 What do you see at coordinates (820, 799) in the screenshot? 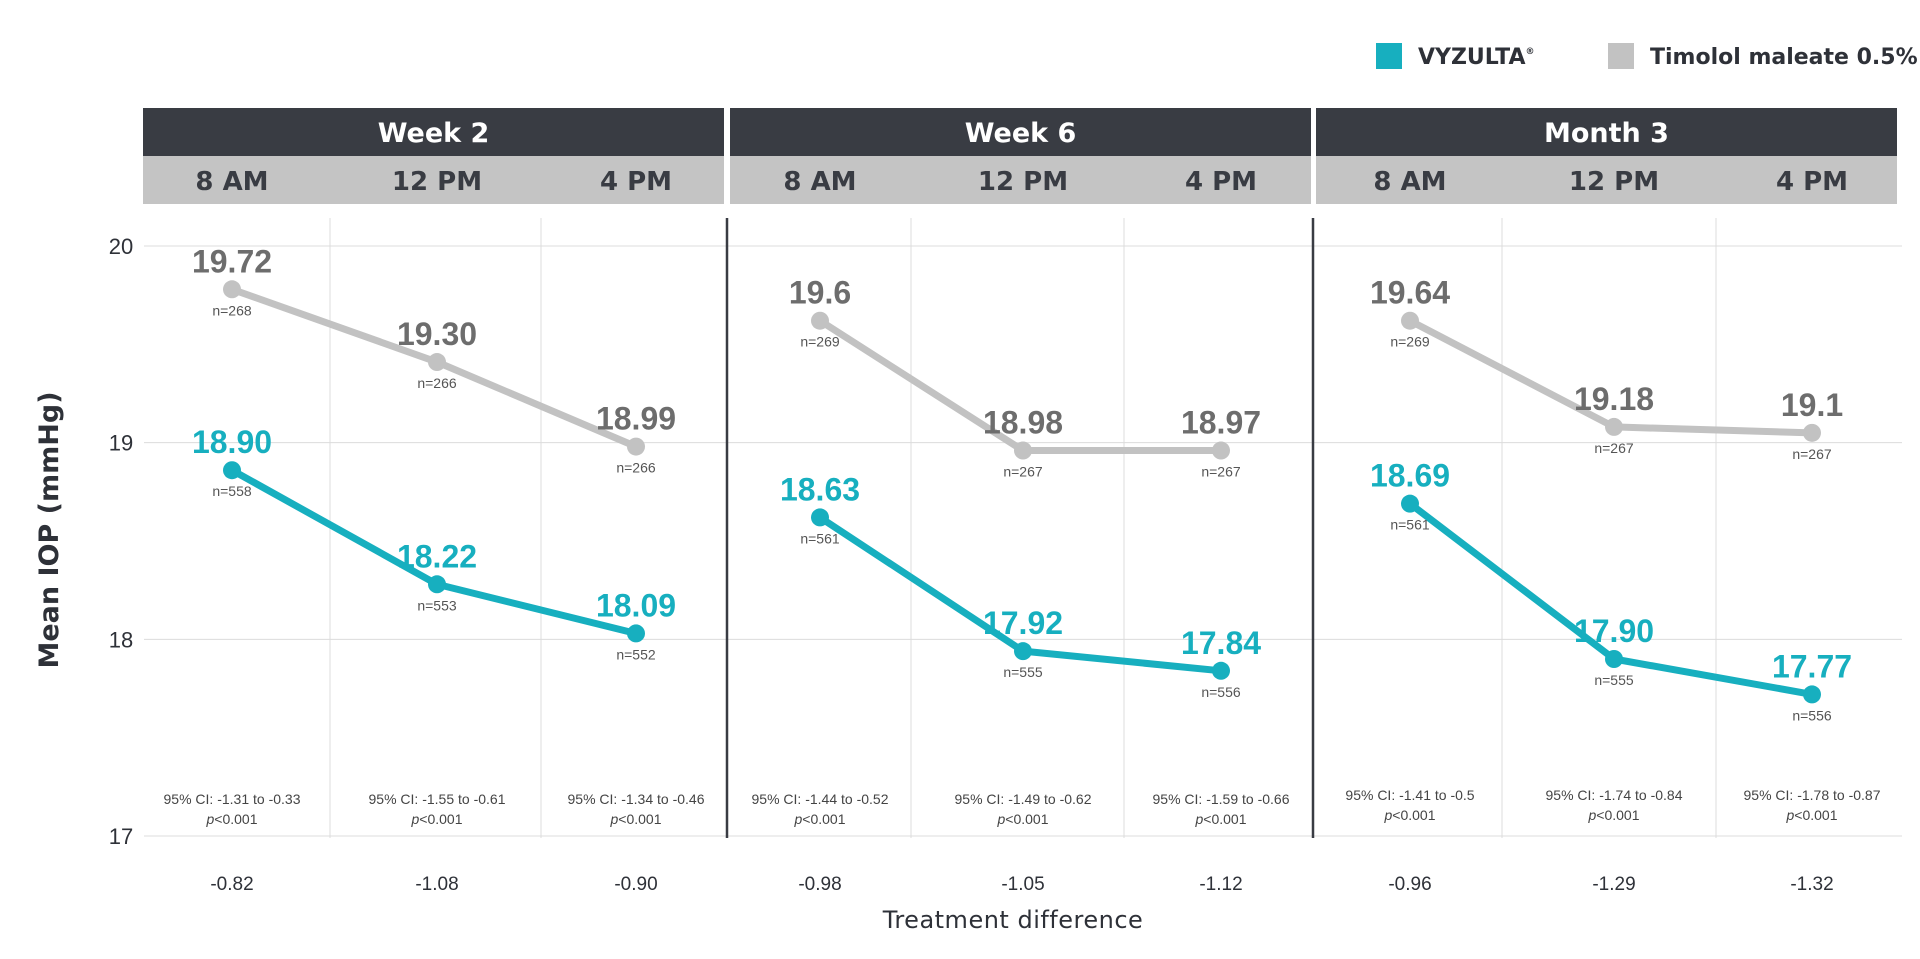
I see `ci-label: 95% CI: -1.44 to -0.52` at bounding box center [820, 799].